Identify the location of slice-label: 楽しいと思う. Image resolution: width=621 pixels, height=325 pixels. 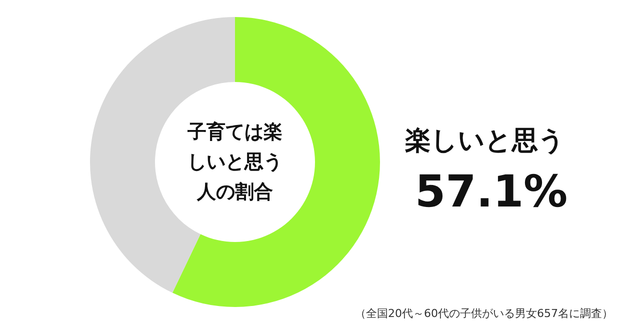
(484, 141).